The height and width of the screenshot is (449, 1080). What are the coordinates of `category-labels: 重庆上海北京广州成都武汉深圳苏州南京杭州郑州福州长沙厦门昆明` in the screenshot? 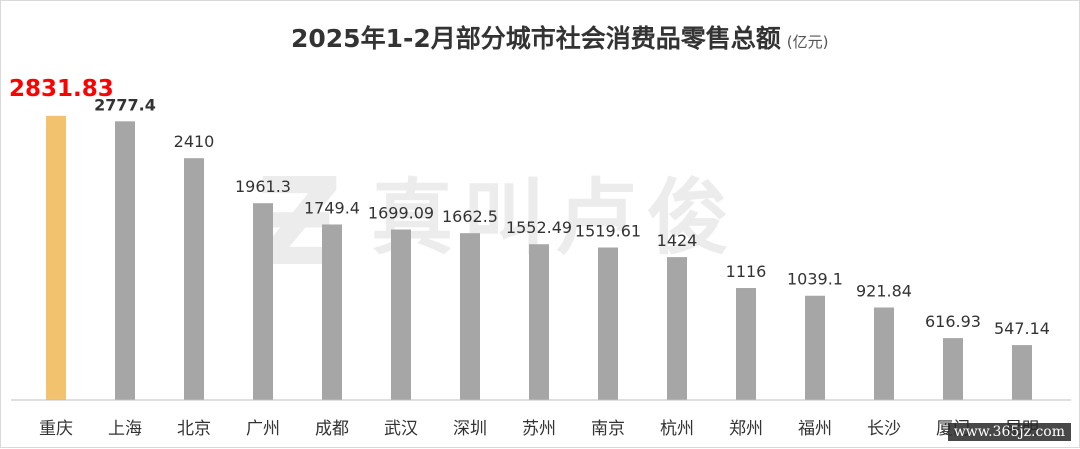 It's located at (539, 429).